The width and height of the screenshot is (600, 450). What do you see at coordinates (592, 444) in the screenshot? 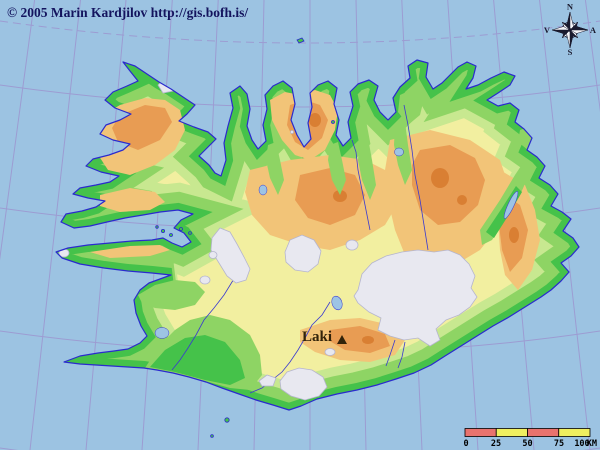
I see `scale-unit-label: KM` at bounding box center [592, 444].